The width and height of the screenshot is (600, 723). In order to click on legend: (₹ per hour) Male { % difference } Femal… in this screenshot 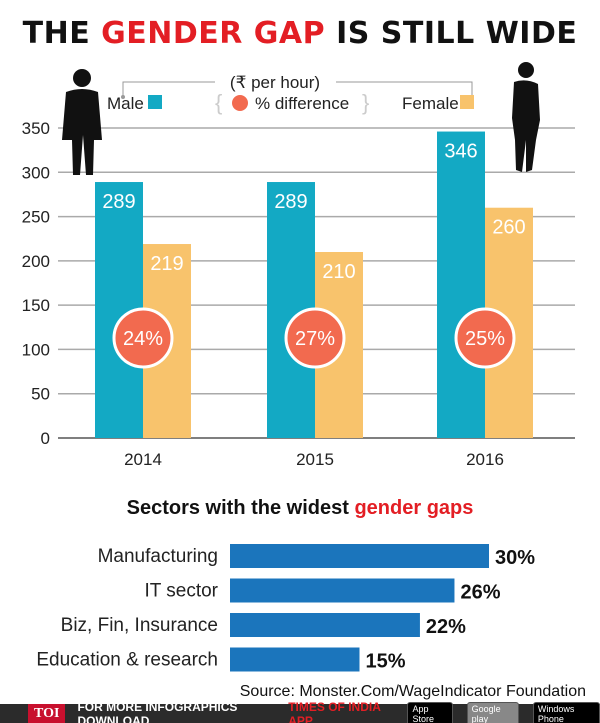, I will do `click(290, 94)`.